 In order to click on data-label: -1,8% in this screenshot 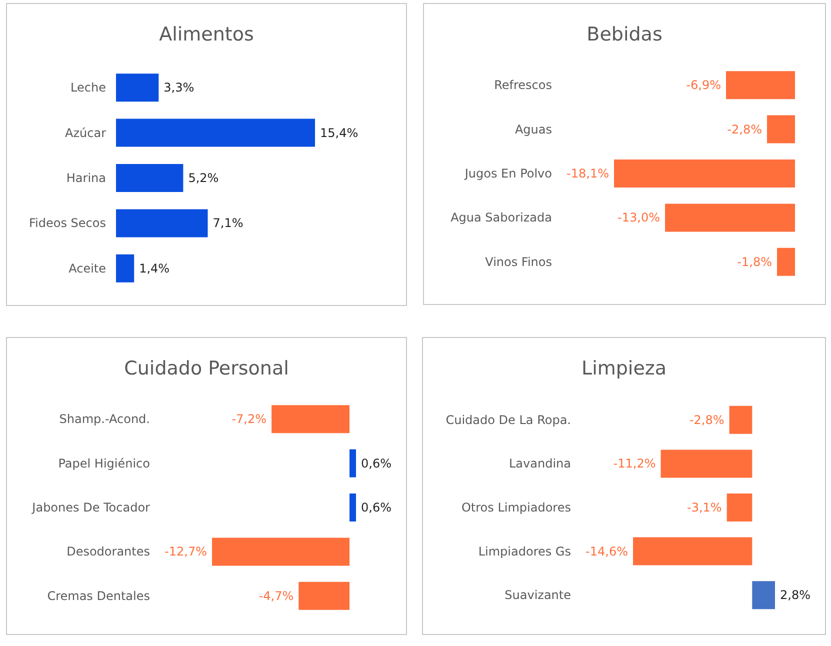, I will do `click(754, 261)`.